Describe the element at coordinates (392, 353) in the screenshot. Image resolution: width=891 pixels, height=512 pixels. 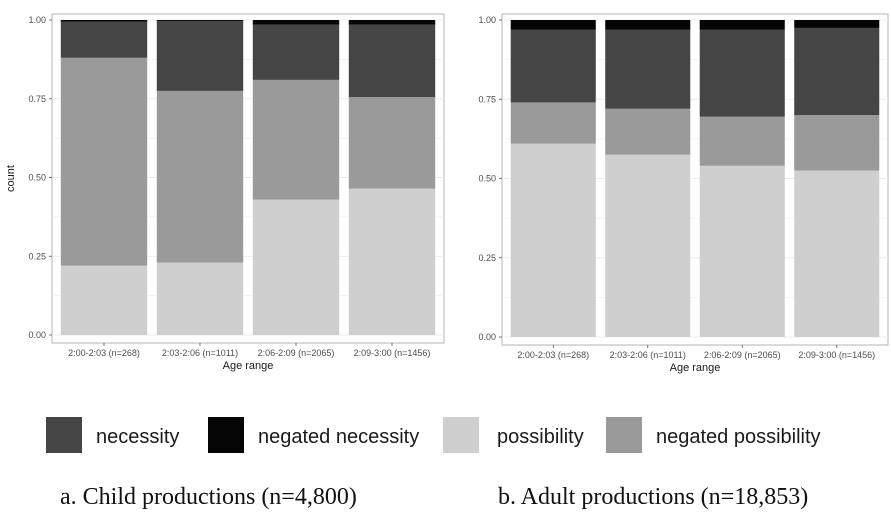
I see `chart-a-x-tick-label: 2:09-3:00 (n=1456)` at that location.